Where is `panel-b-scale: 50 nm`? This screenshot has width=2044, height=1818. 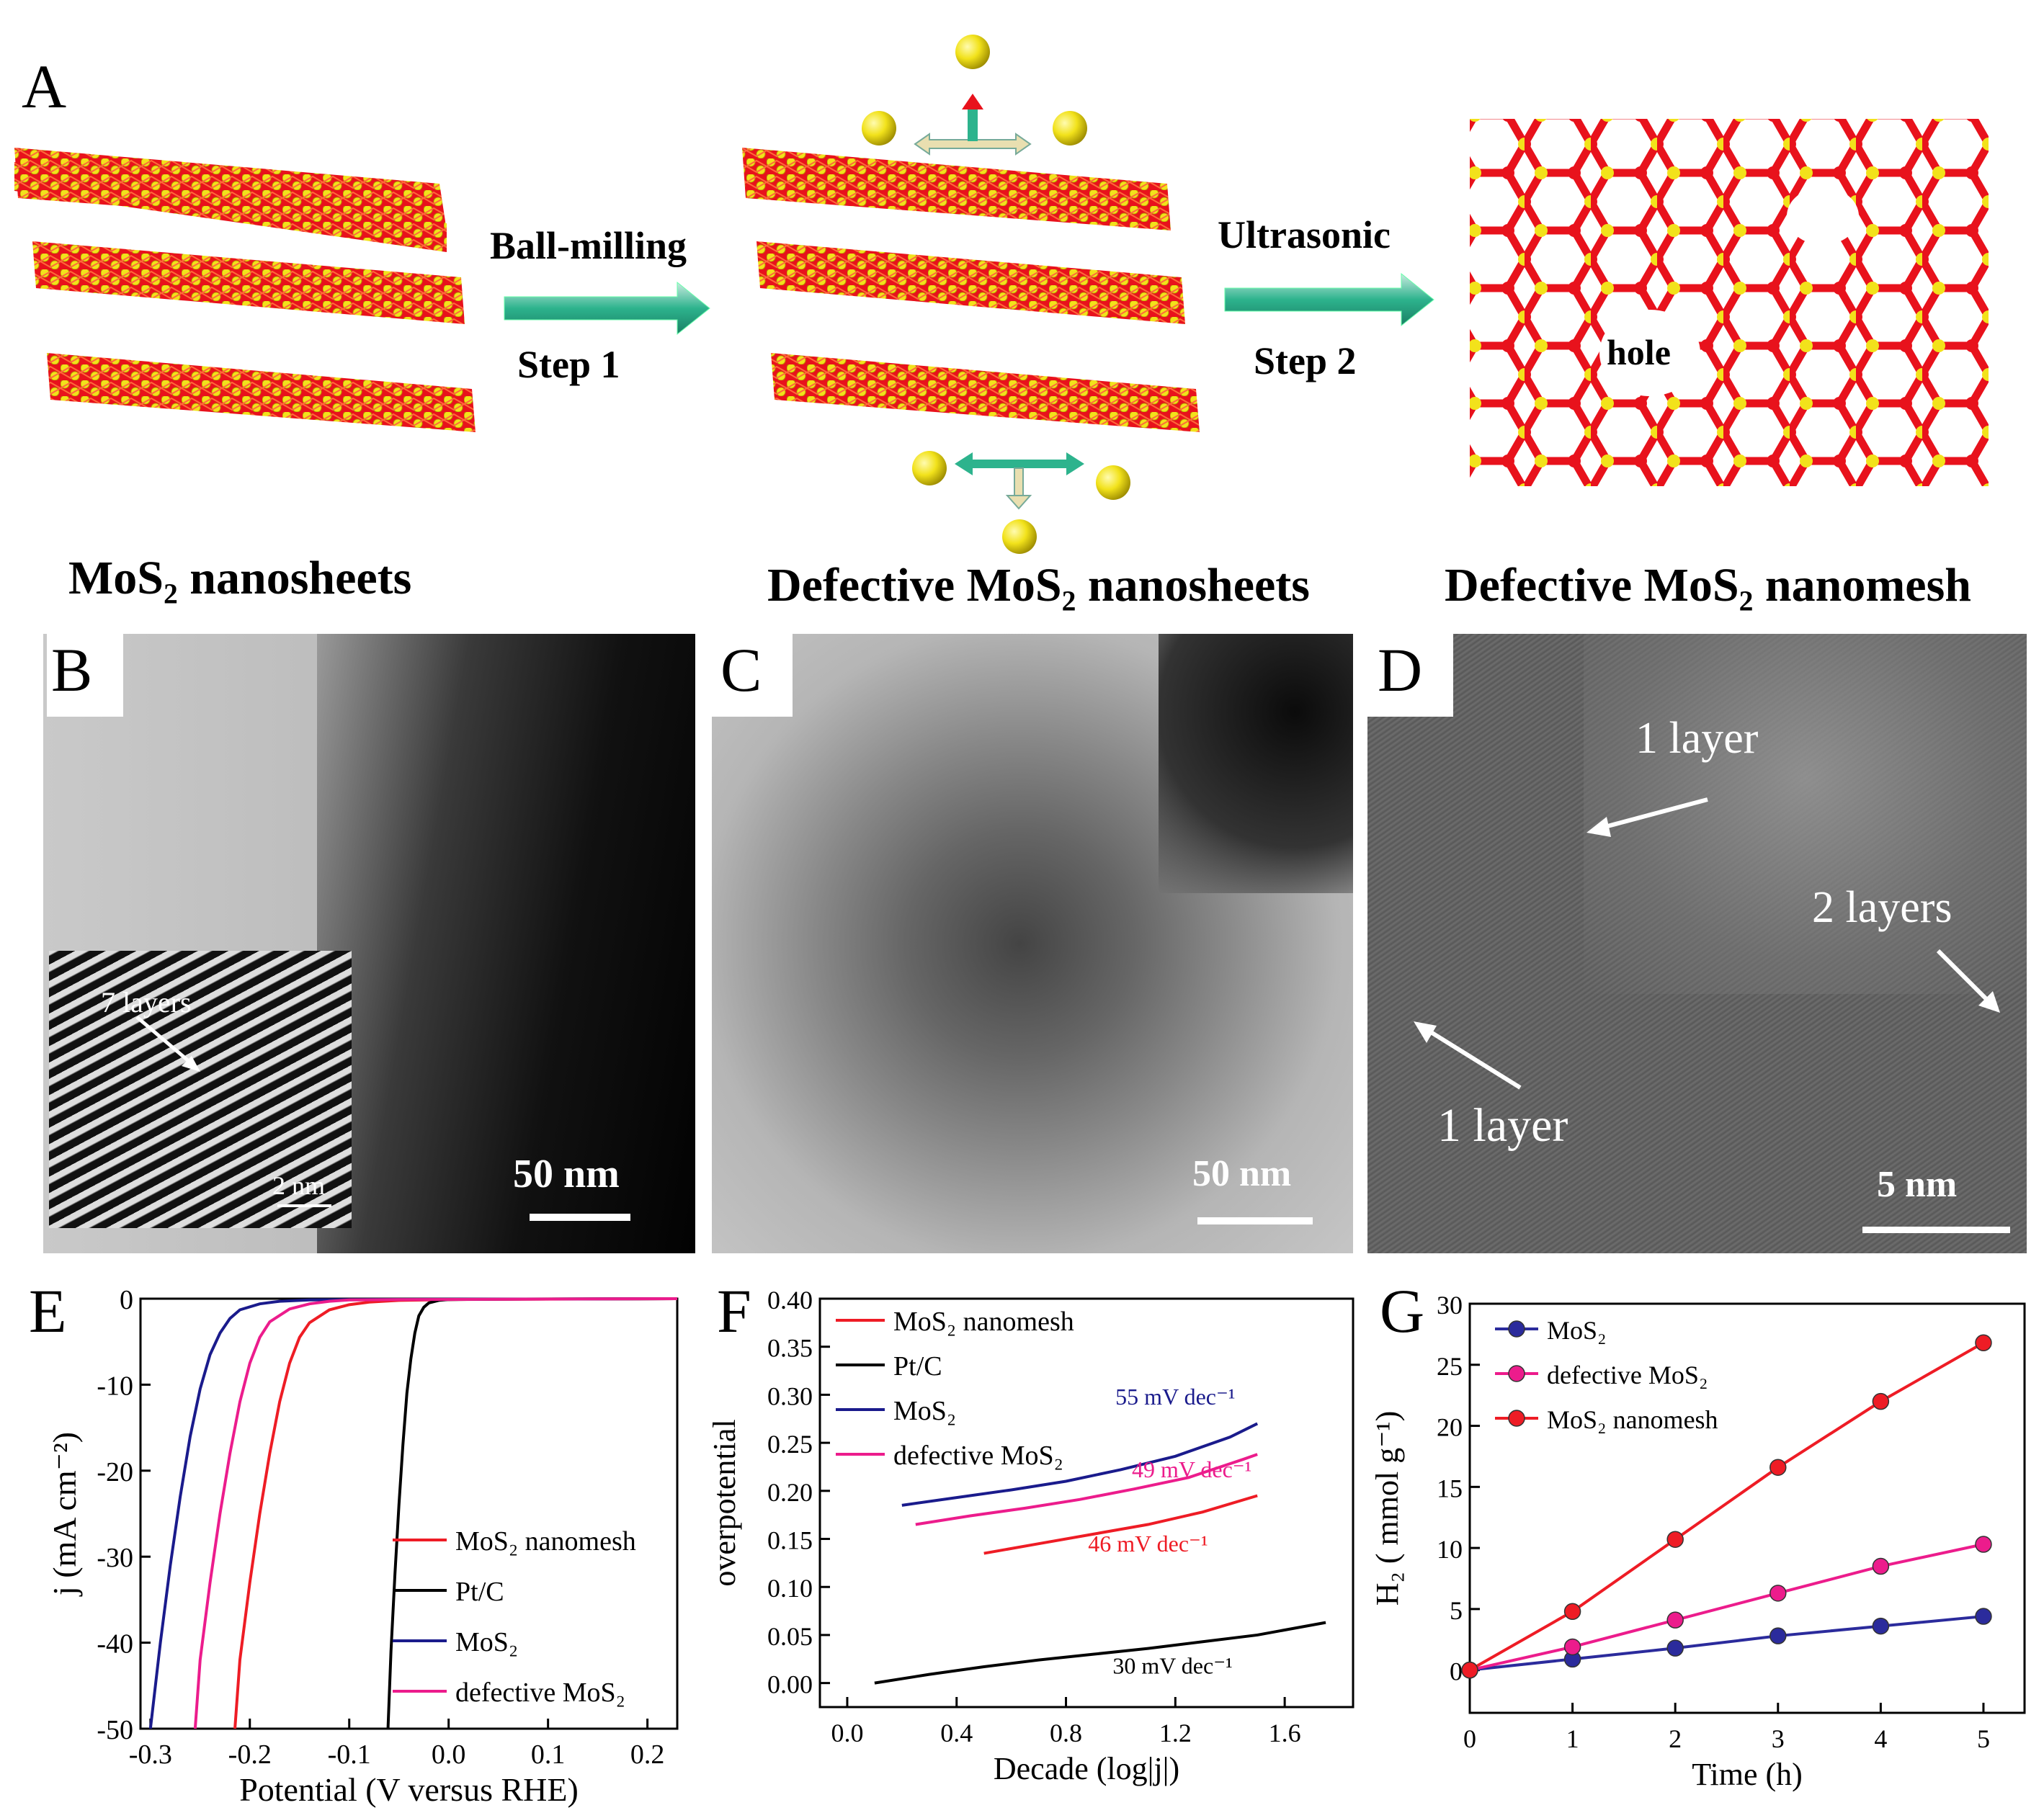 panel-b-scale: 50 nm is located at coordinates (566, 1174).